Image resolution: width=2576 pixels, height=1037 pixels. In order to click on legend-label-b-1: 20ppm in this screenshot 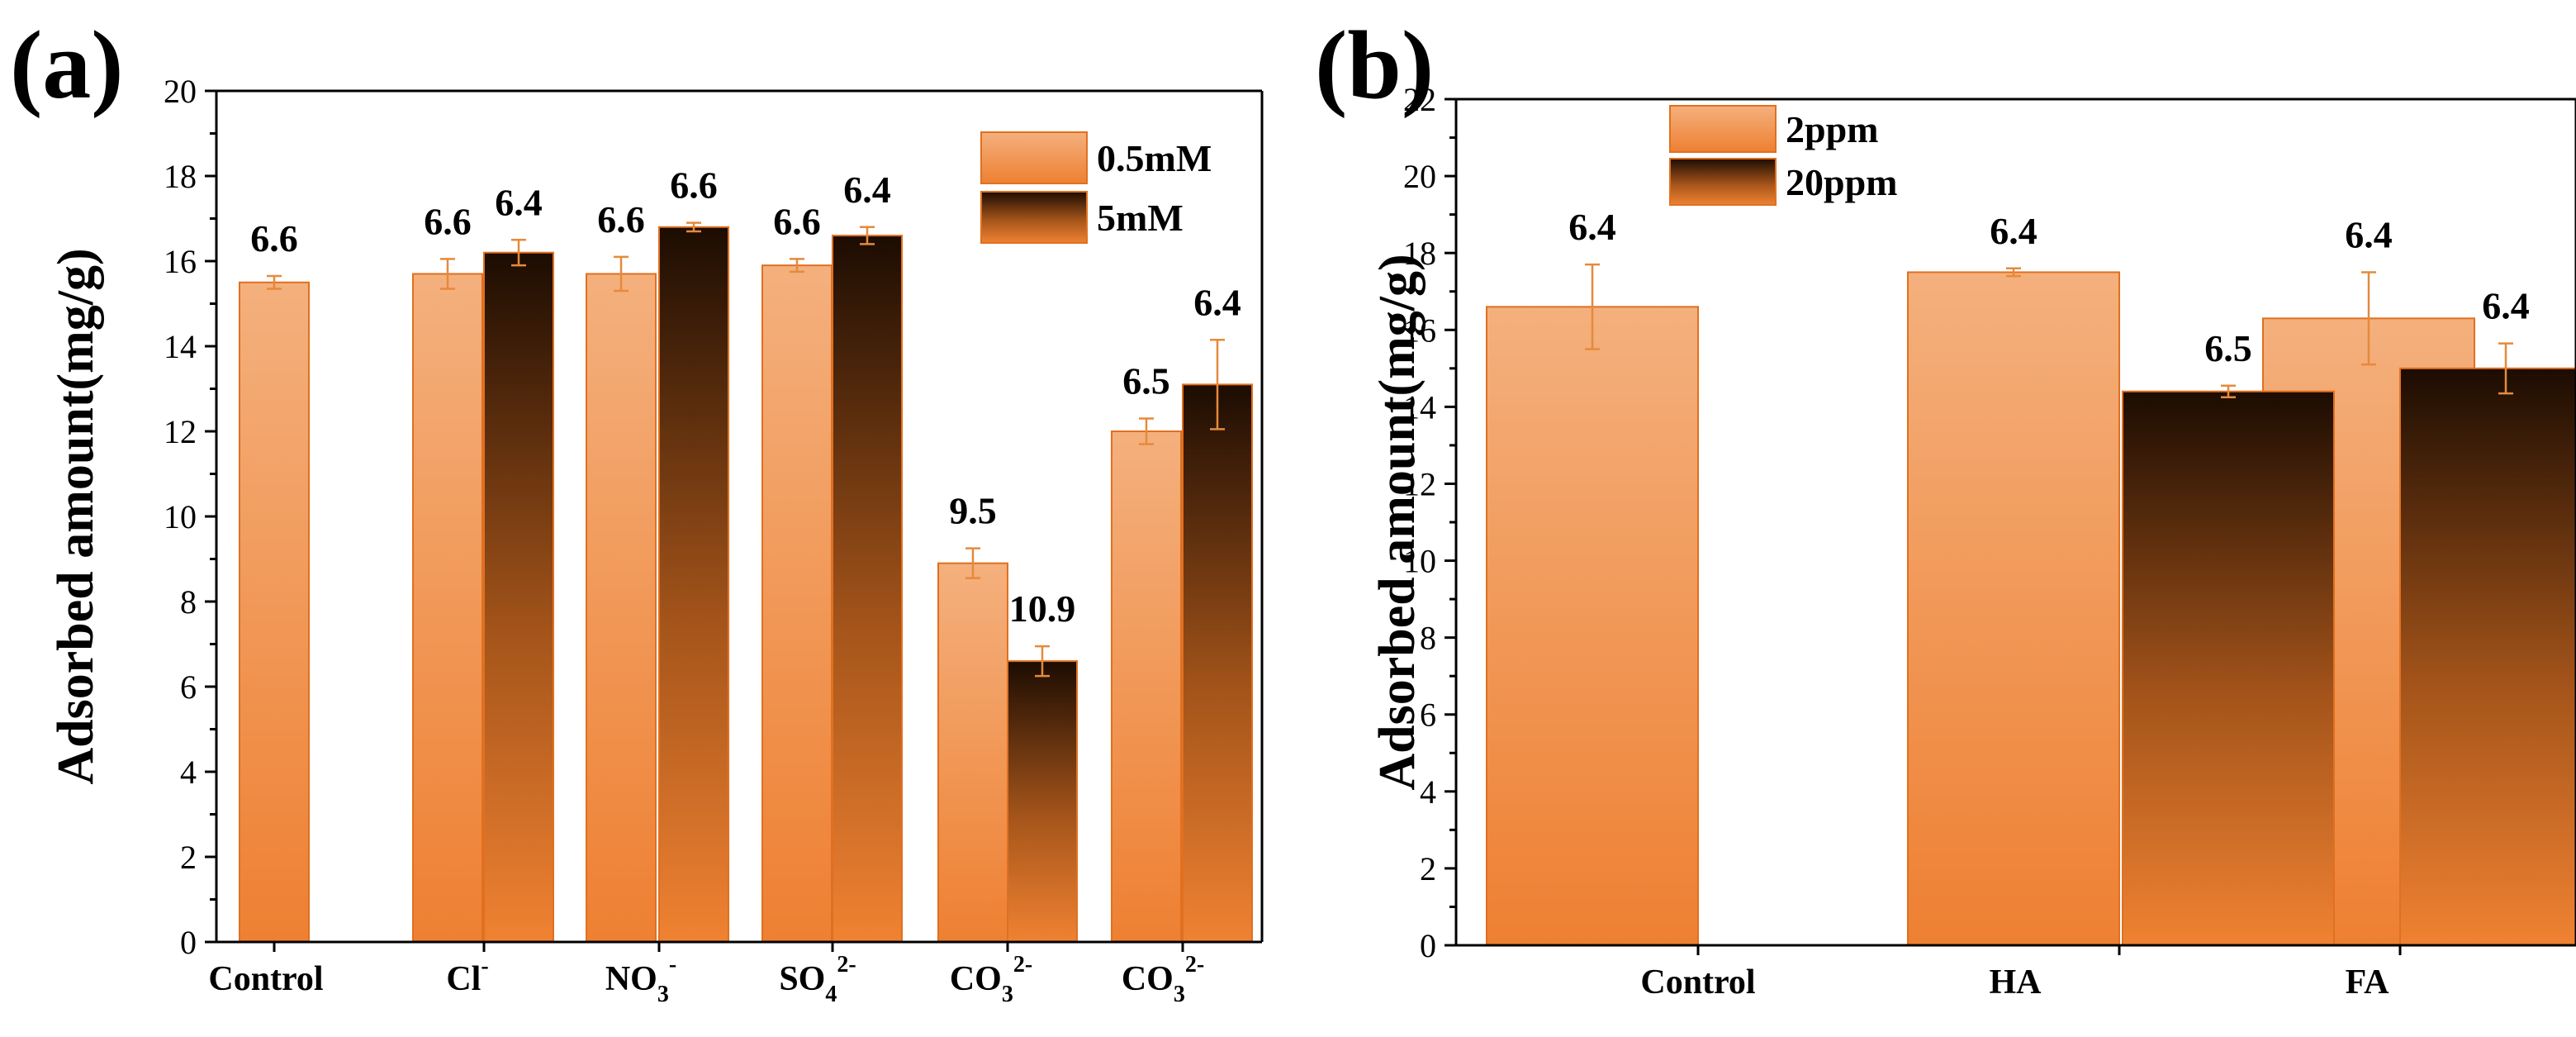, I will do `click(1842, 182)`.